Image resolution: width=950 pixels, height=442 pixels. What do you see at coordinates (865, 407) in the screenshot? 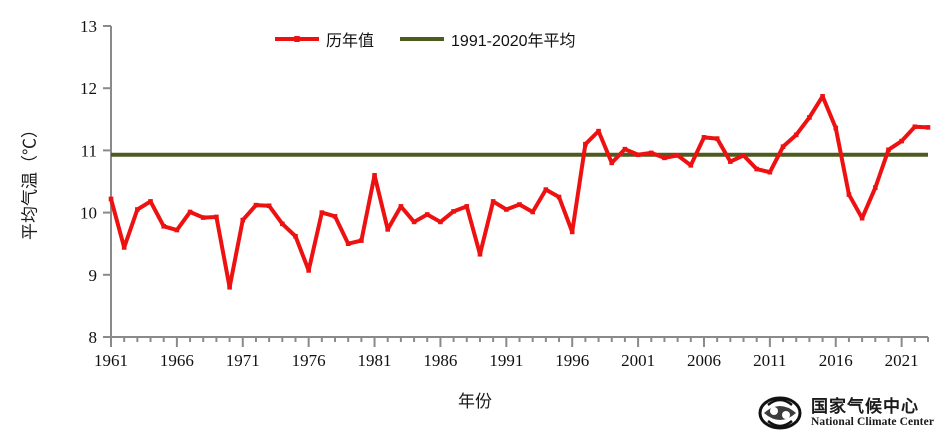
I see `logo-name-cn: 国家气候中心` at bounding box center [865, 407].